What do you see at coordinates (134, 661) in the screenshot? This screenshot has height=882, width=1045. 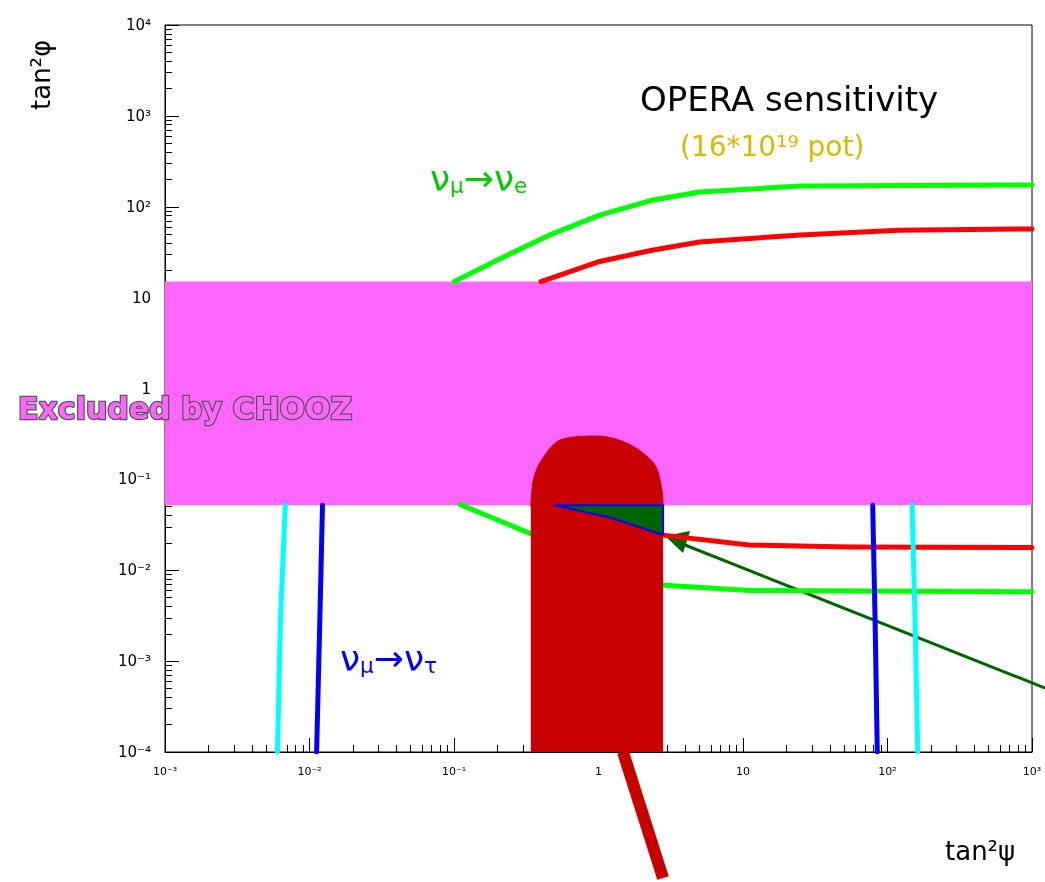 I see `y-tick-label: 10⁻³` at bounding box center [134, 661].